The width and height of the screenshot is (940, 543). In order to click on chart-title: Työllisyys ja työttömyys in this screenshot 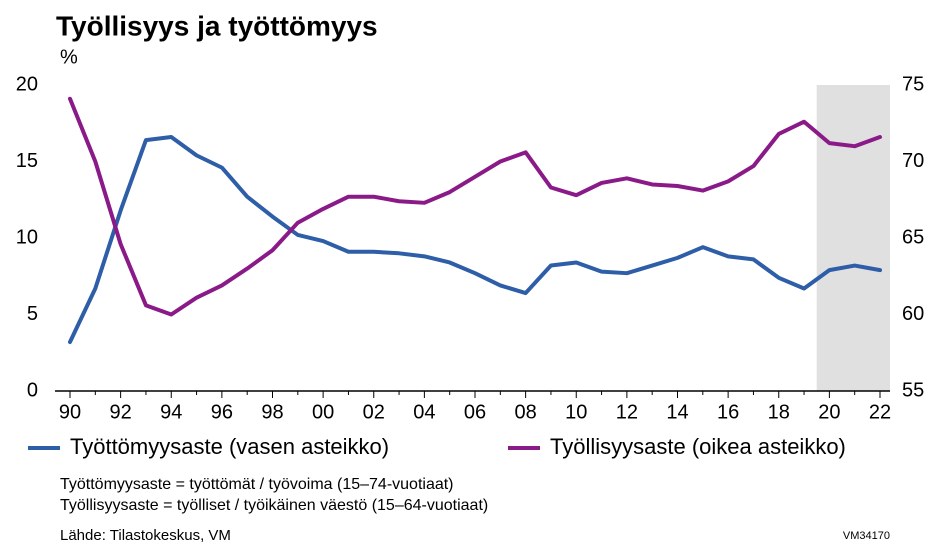, I will do `click(217, 25)`.